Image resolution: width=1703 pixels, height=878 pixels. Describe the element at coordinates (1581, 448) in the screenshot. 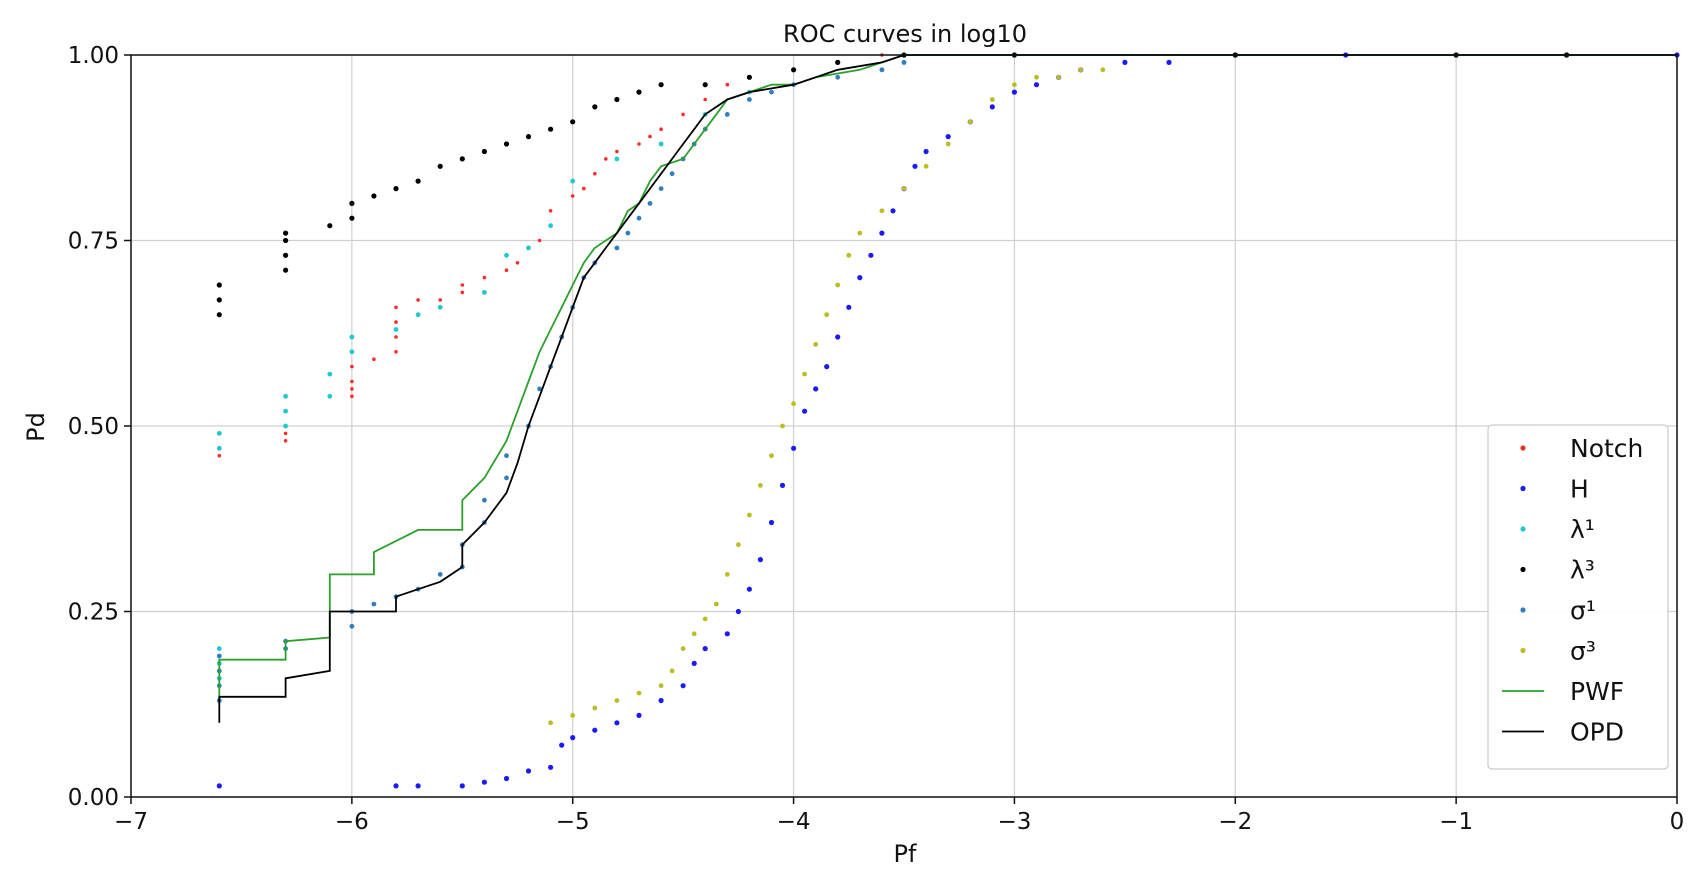

I see `legend-item: Notch` at that location.